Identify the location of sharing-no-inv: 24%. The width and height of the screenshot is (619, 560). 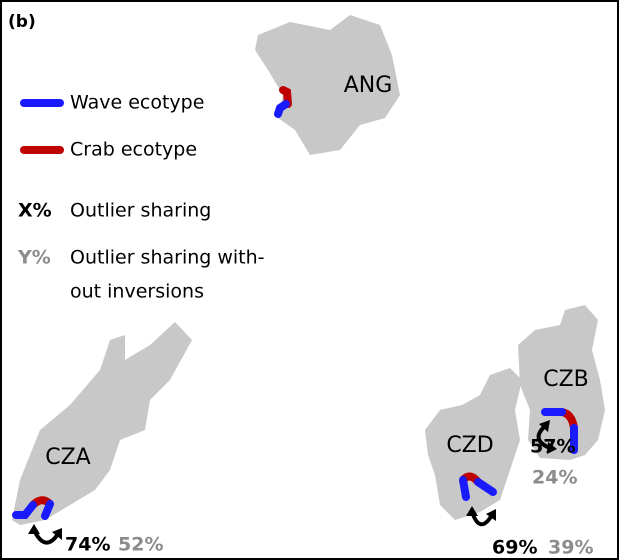
(554, 478).